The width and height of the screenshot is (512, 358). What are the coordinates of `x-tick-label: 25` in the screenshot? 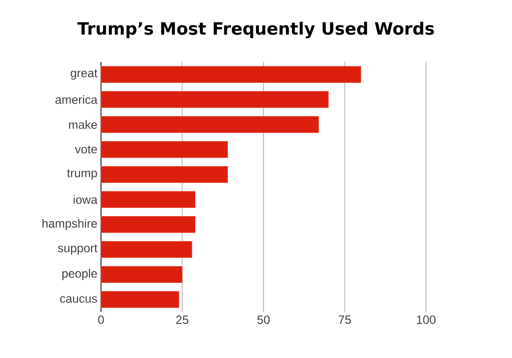 It's located at (182, 320).